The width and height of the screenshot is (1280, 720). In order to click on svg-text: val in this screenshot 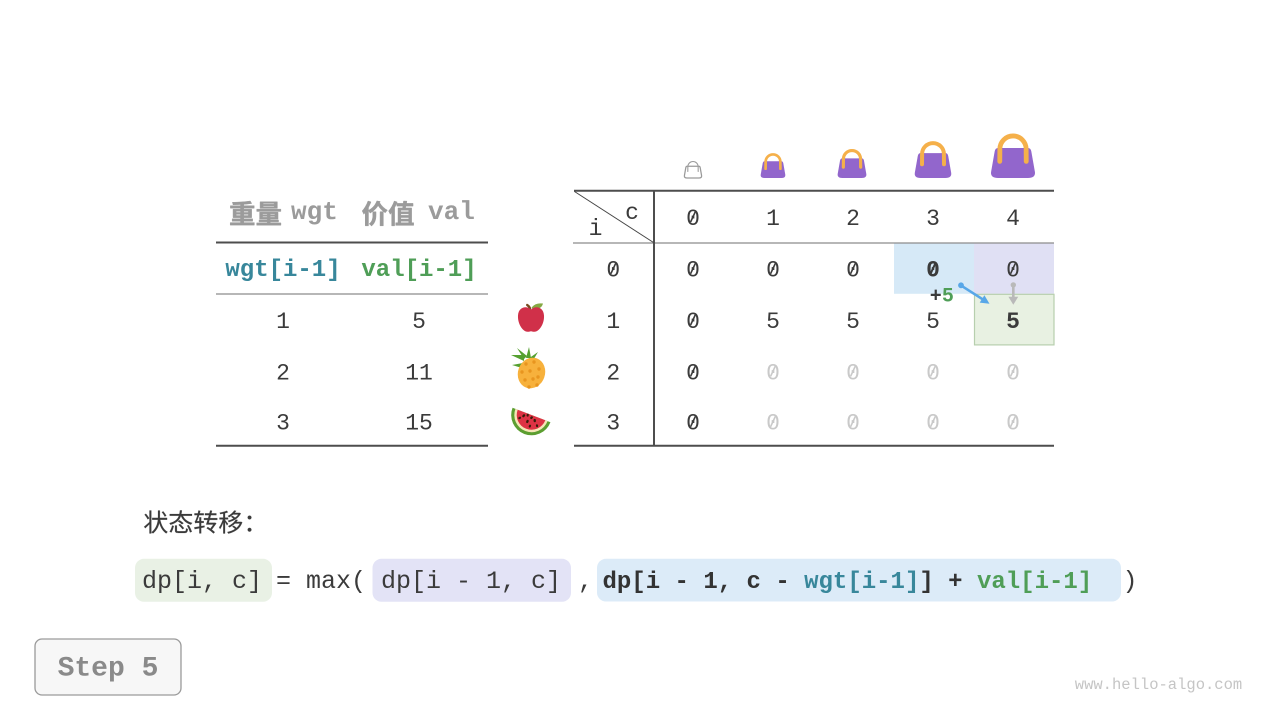, I will do `click(451, 212)`.